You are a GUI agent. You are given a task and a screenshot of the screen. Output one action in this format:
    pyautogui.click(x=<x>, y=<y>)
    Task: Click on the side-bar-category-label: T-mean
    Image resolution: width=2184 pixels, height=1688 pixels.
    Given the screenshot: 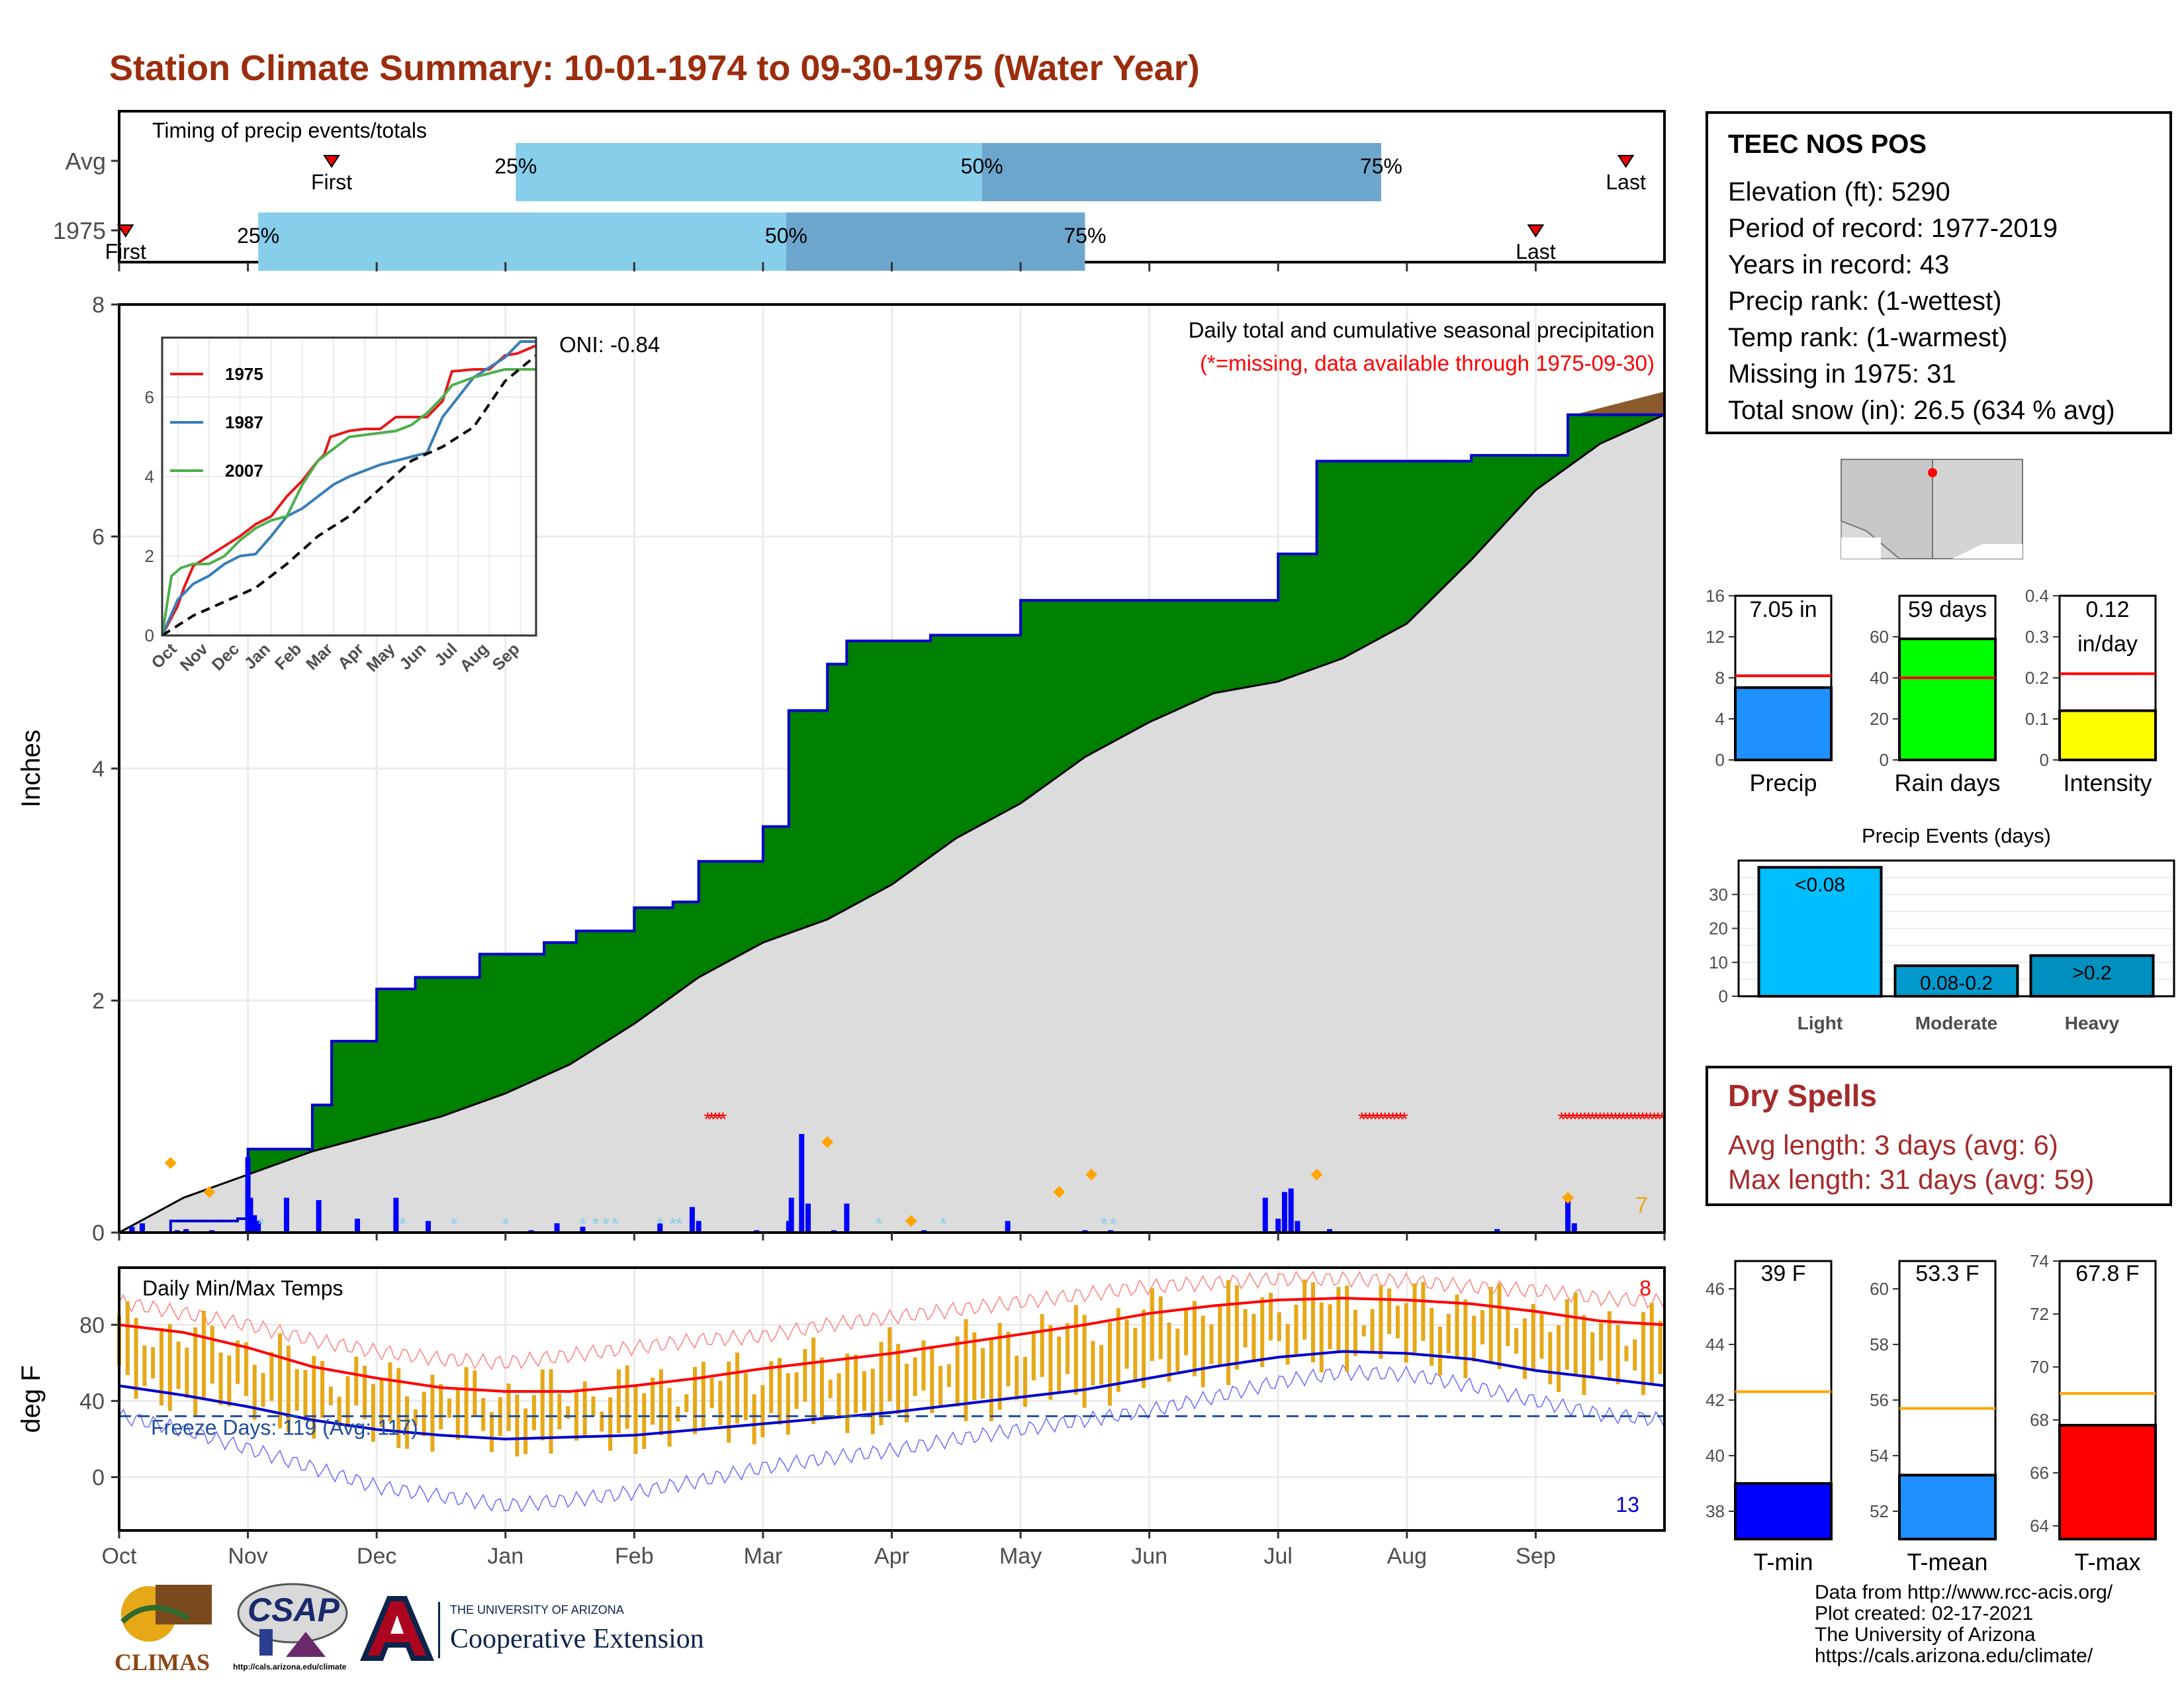 What is the action you would take?
    pyautogui.click(x=1947, y=1561)
    